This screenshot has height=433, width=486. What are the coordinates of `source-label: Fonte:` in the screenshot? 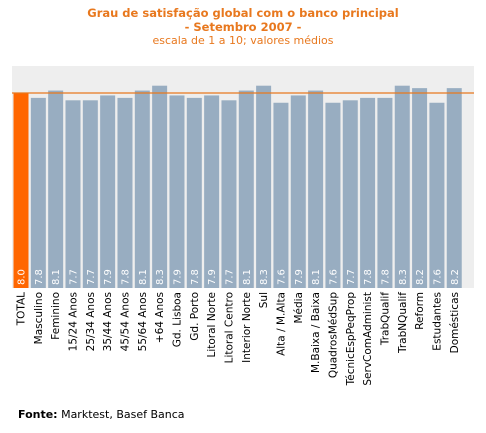 It's located at (38, 414).